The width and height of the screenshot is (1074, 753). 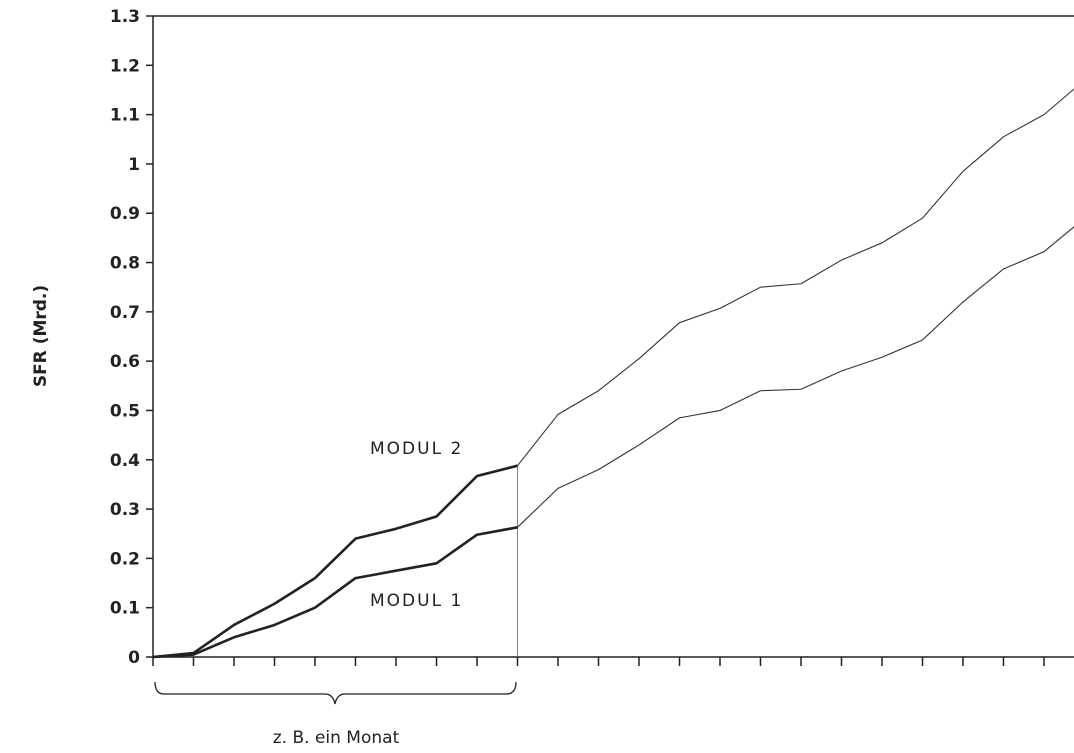 I want to click on y-tick-label: 0.1, so click(x=125, y=609).